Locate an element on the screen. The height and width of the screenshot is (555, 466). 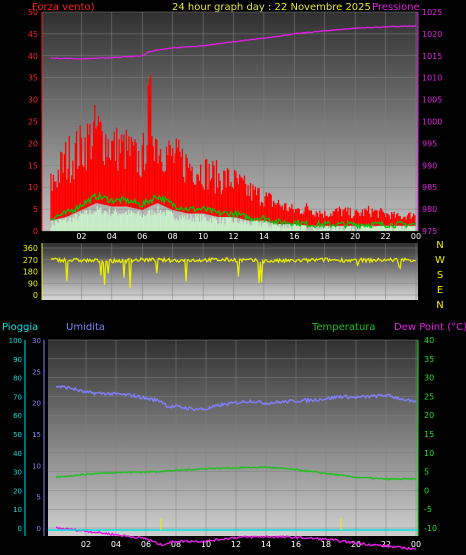
direction-tick-label: 360 is located at coordinates (30, 248).